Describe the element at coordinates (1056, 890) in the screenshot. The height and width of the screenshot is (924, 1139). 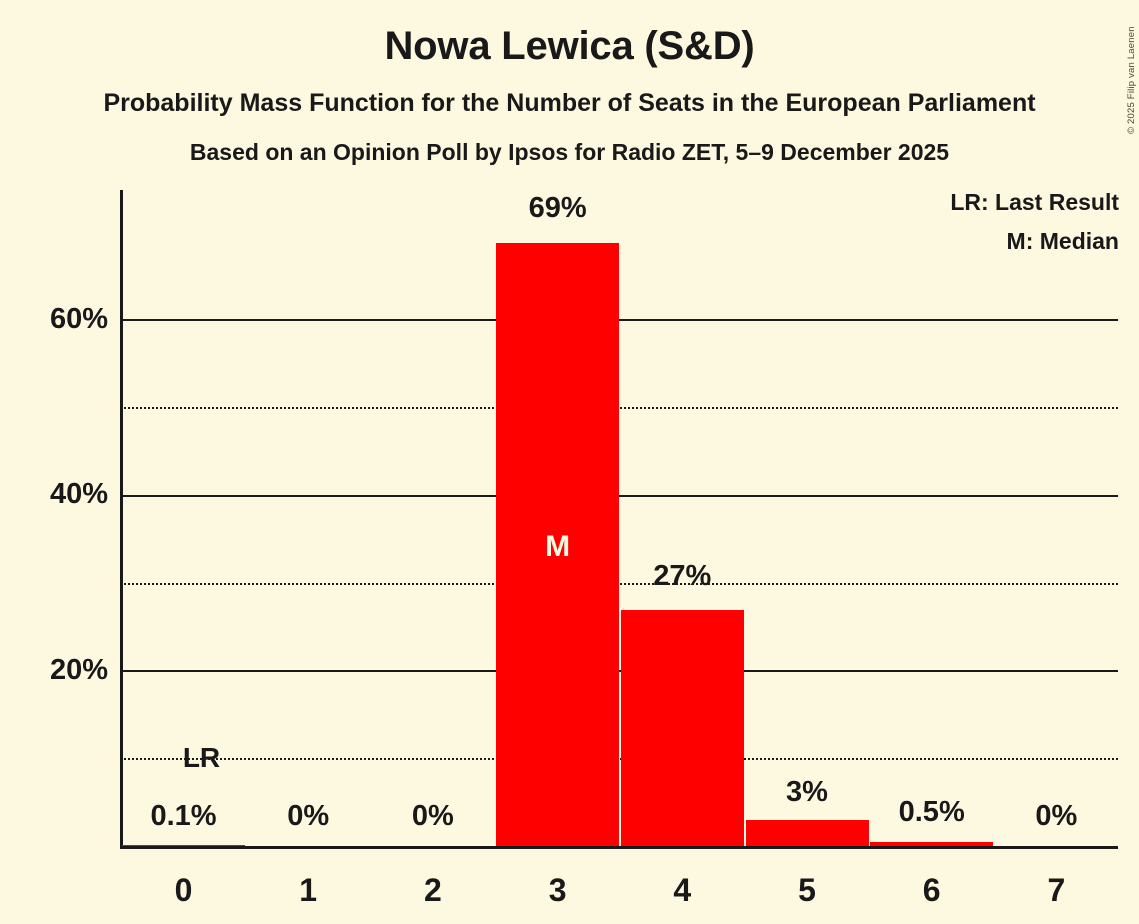
I see `x-tick-label-7: 7` at that location.